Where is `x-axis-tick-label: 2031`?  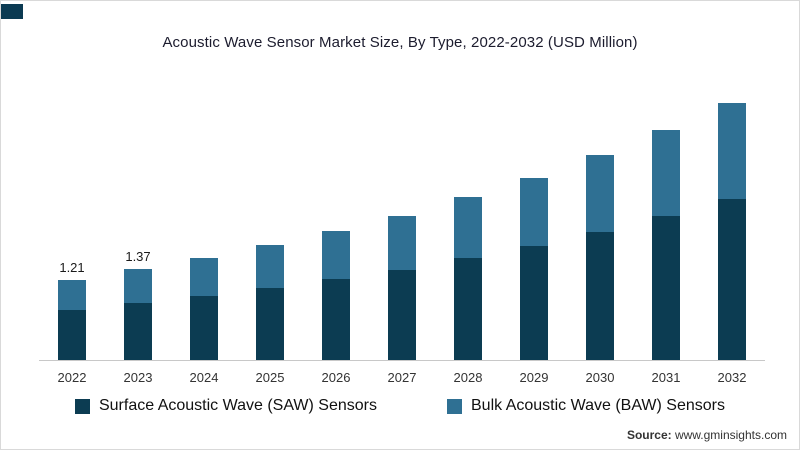 x-axis-tick-label: 2031 is located at coordinates (666, 377).